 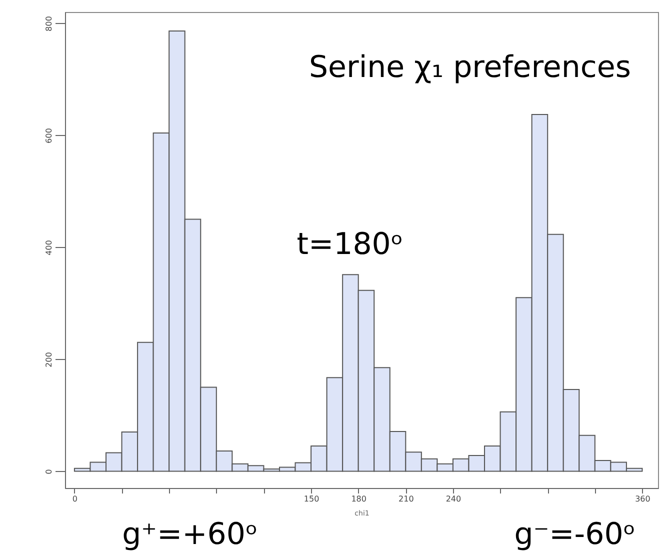 What do you see at coordinates (358, 499) in the screenshot?
I see `x-tick-label: 180` at bounding box center [358, 499].